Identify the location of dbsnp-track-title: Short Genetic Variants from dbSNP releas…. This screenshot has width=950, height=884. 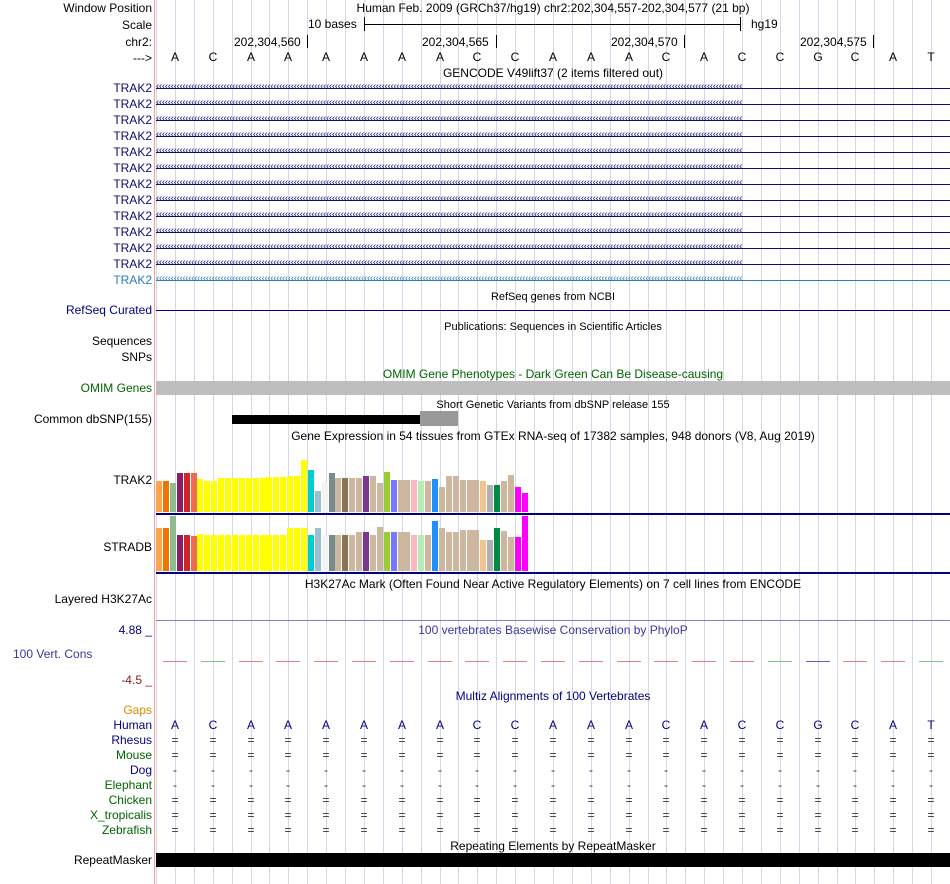
(553, 405).